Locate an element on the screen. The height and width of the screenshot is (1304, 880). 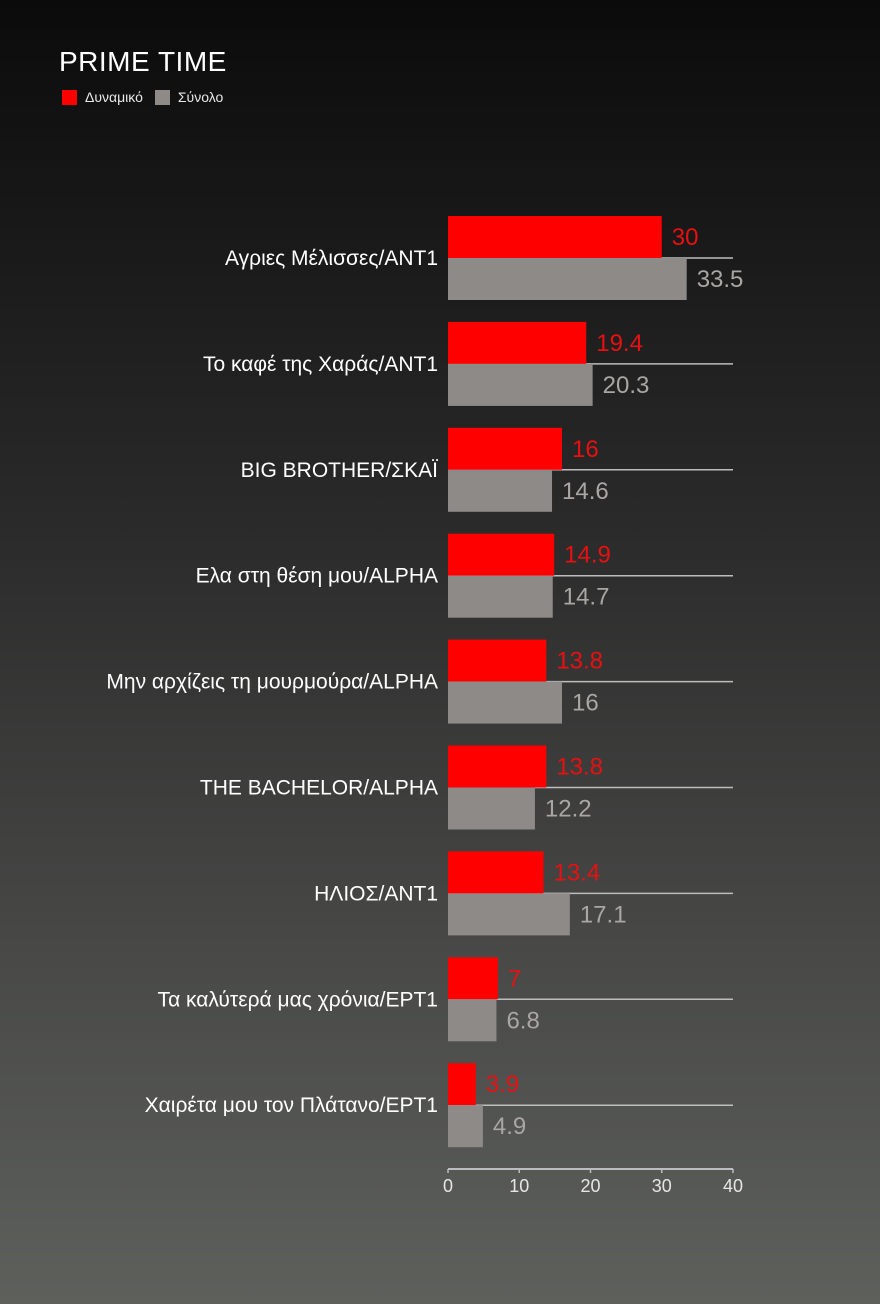
legend-item-series-1: Δυναμικό is located at coordinates (102, 97).